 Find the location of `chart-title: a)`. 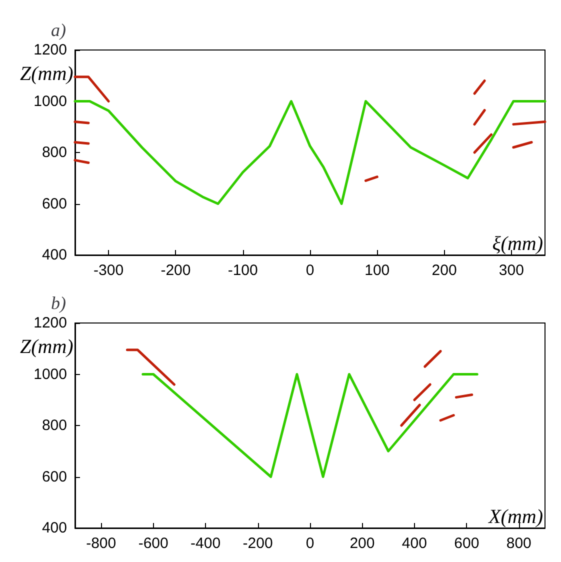

chart-title: a) is located at coordinates (58, 30).